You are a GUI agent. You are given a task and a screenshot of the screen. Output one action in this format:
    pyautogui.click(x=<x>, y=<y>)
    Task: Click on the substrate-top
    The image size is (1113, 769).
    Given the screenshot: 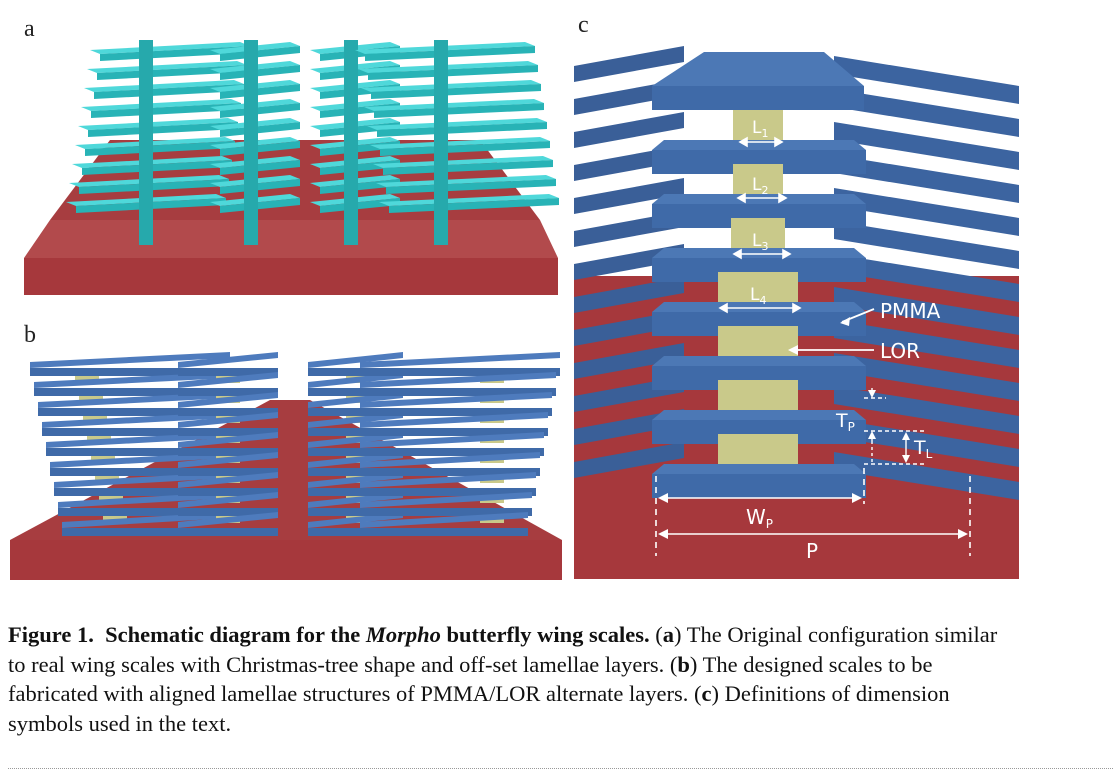 What is the action you would take?
    pyautogui.click(x=291, y=239)
    